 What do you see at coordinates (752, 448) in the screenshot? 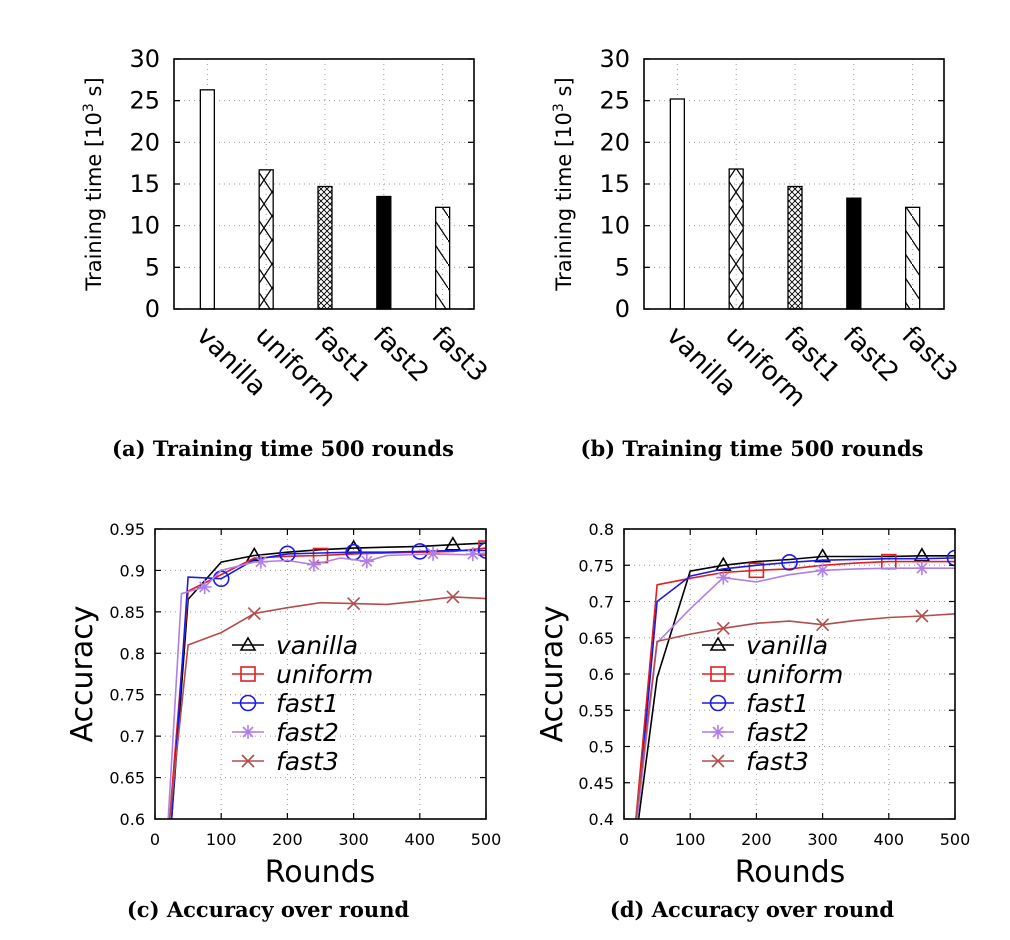
I see `caption-b: (b) Training time 500 rounds` at bounding box center [752, 448].